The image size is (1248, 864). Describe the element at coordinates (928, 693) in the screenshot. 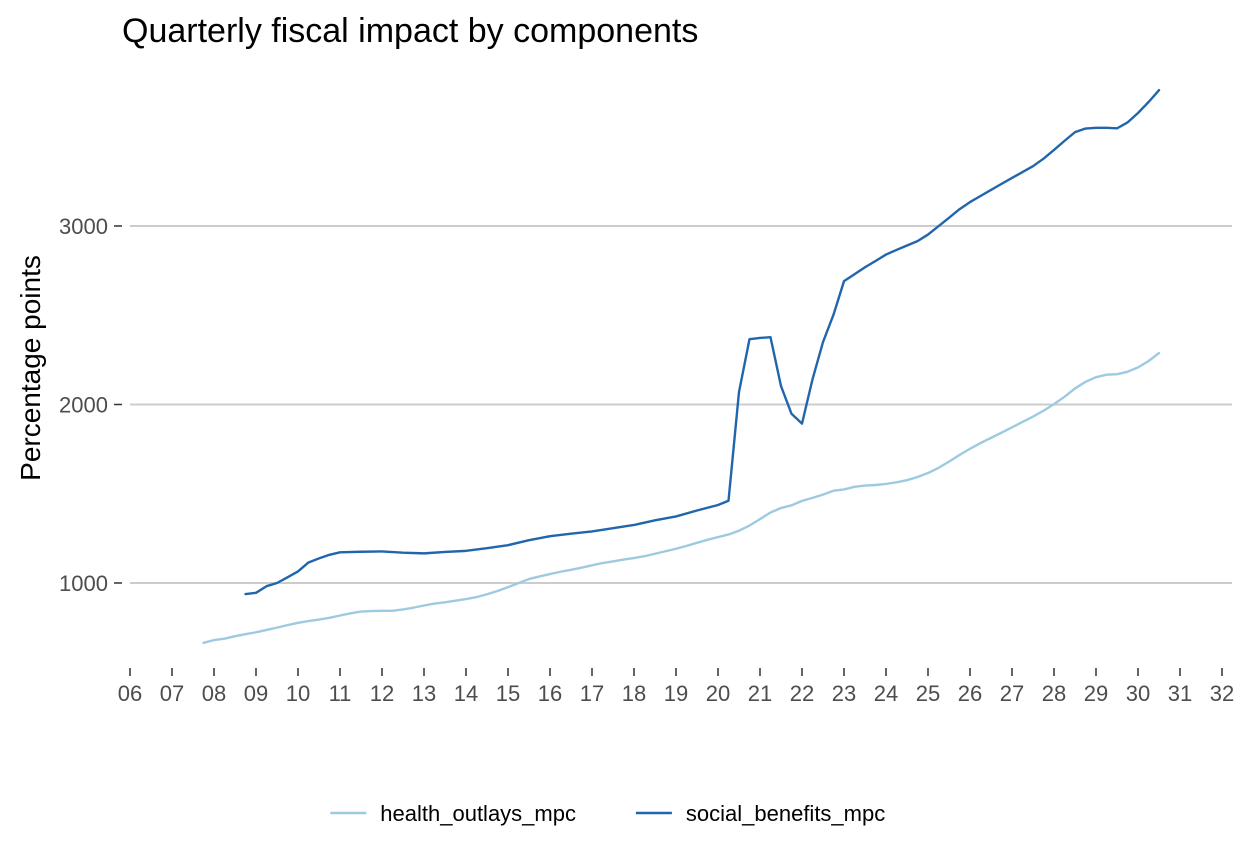

I see `x-tick-label-2025: 25` at that location.